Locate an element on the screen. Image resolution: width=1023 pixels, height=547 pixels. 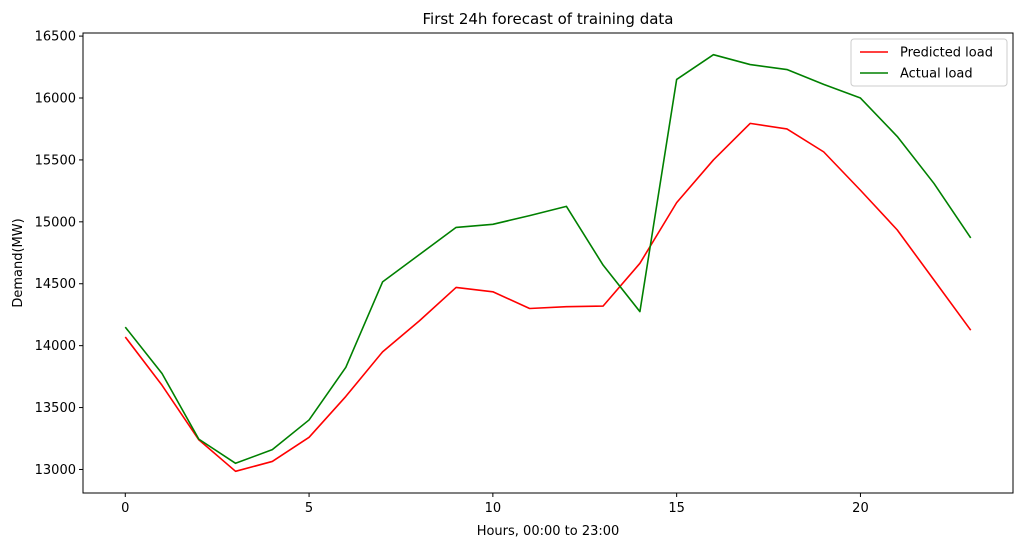
chart-title: First 24h forecast of training data is located at coordinates (547, 19).